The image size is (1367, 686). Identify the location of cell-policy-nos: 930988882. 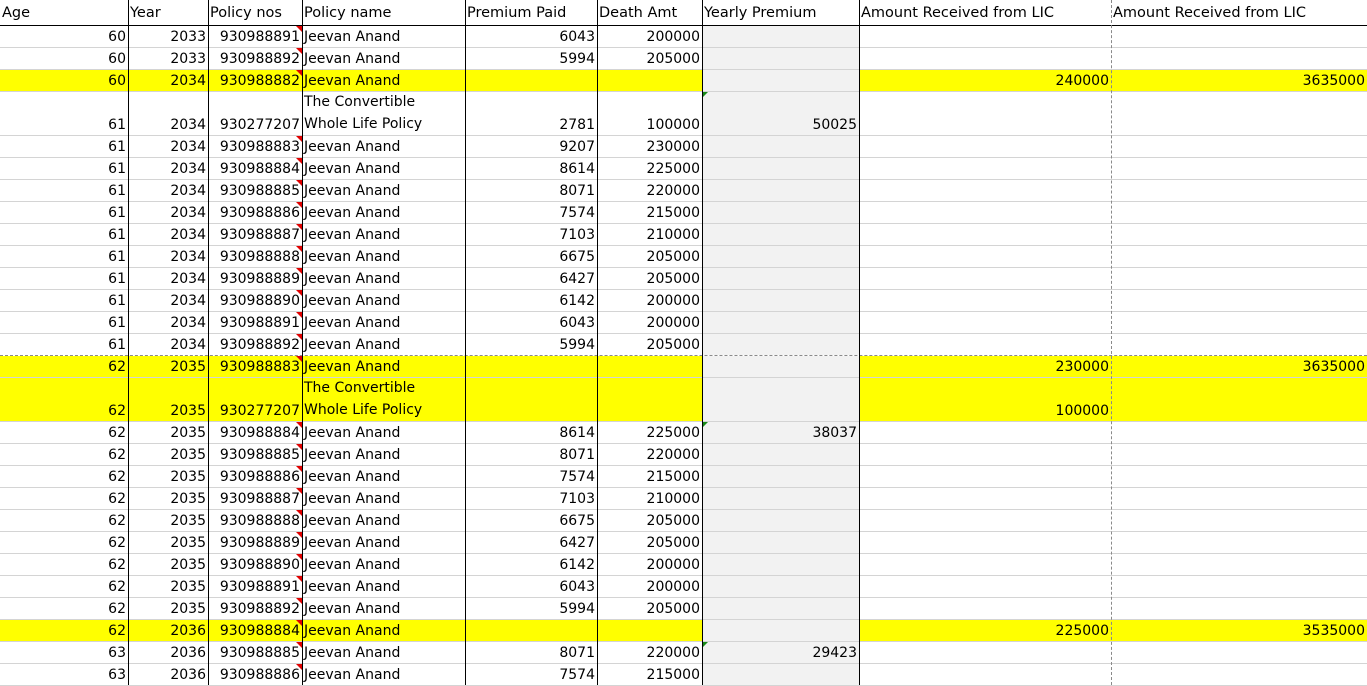
(255, 80).